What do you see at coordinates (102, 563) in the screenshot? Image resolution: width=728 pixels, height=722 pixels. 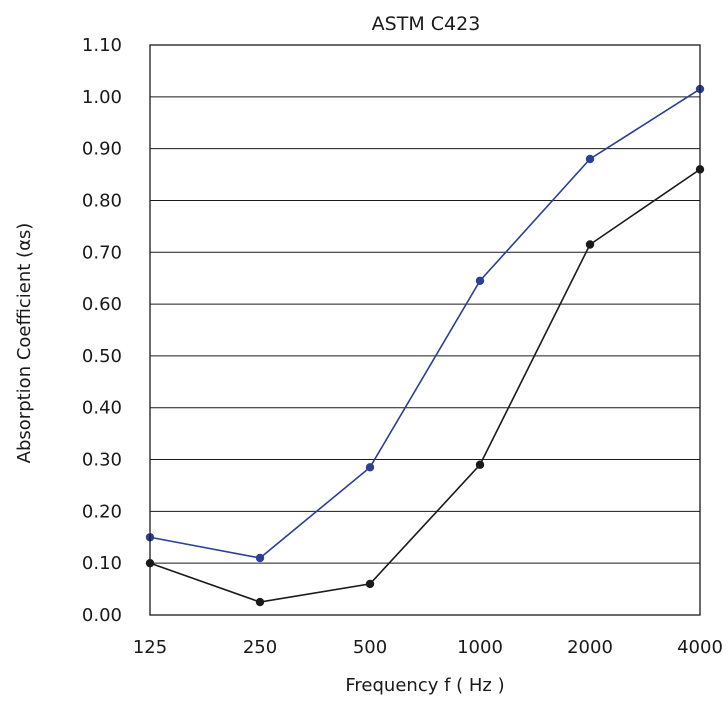 I see `y-tick-label: 0.10` at bounding box center [102, 563].